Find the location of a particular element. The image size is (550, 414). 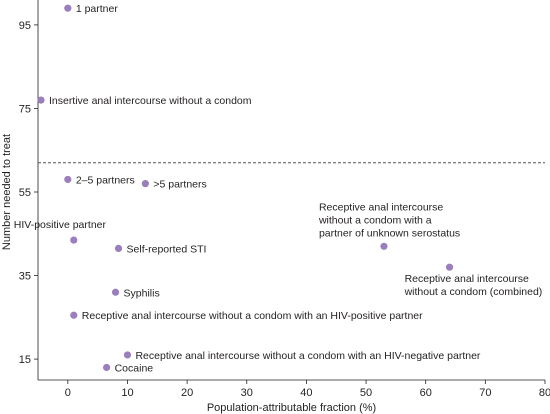

point-label: partner of unknown serostatus is located at coordinates (389, 233).